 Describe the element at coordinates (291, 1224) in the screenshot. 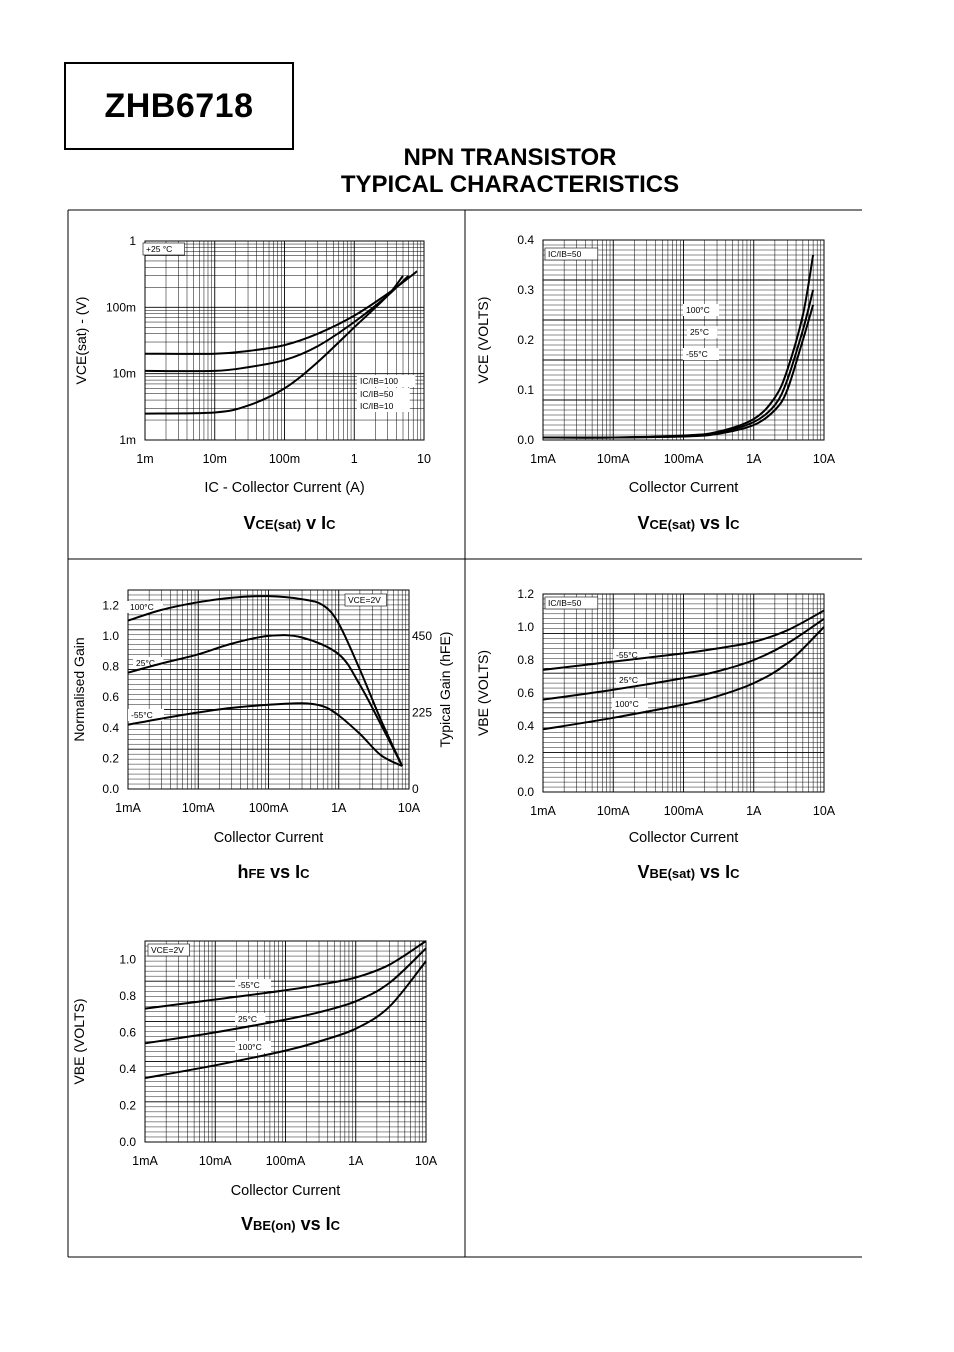

I see `chart-title: VBE(on) vs IC` at that location.